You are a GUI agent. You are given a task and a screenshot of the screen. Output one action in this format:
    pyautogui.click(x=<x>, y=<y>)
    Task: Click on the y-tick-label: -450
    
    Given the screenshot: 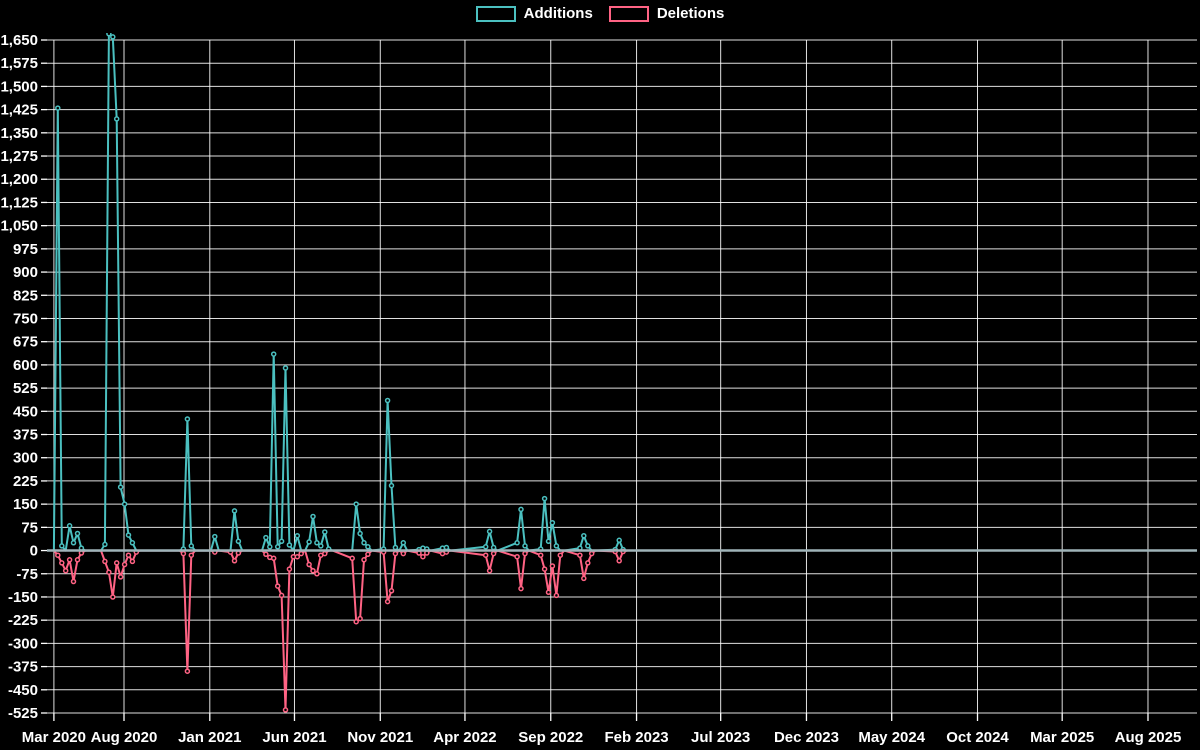 What is the action you would take?
    pyautogui.click(x=23, y=690)
    